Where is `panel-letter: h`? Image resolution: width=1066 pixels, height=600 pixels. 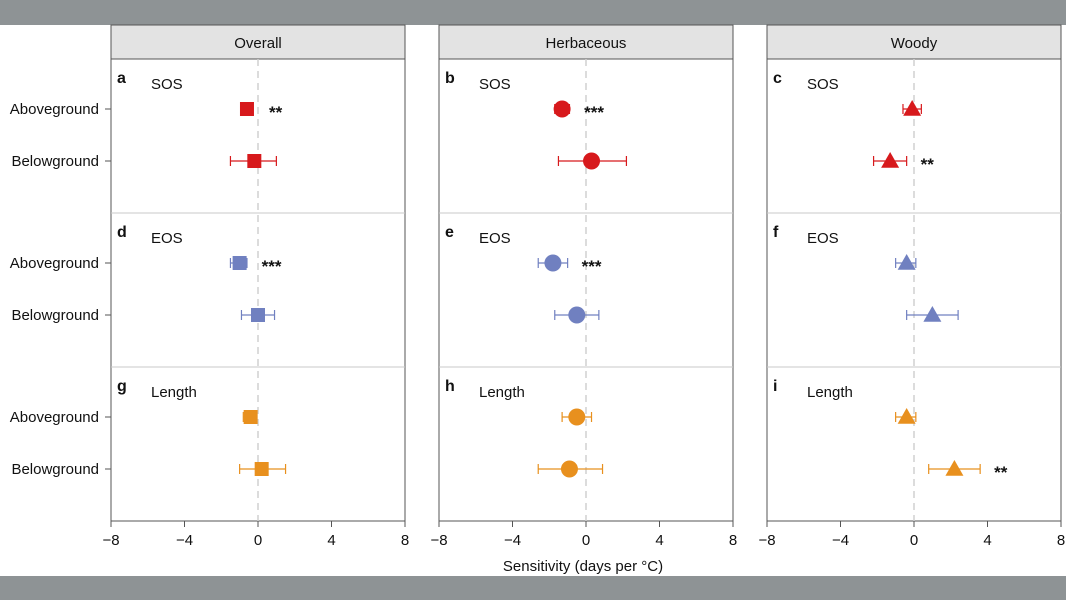
panel-letter: h is located at coordinates (450, 386).